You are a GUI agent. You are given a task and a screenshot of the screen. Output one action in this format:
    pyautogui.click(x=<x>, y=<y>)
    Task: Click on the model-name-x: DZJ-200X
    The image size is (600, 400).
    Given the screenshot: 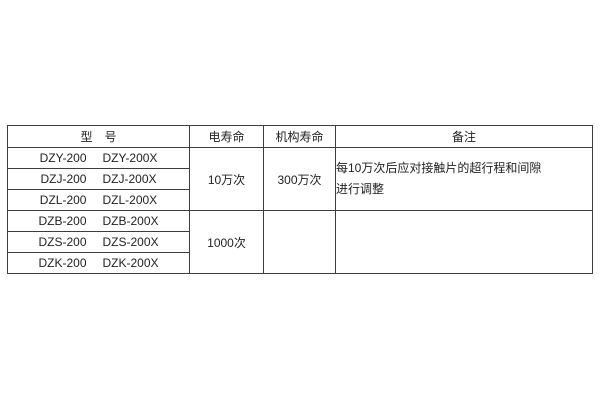 What is the action you would take?
    pyautogui.click(x=129, y=179)
    